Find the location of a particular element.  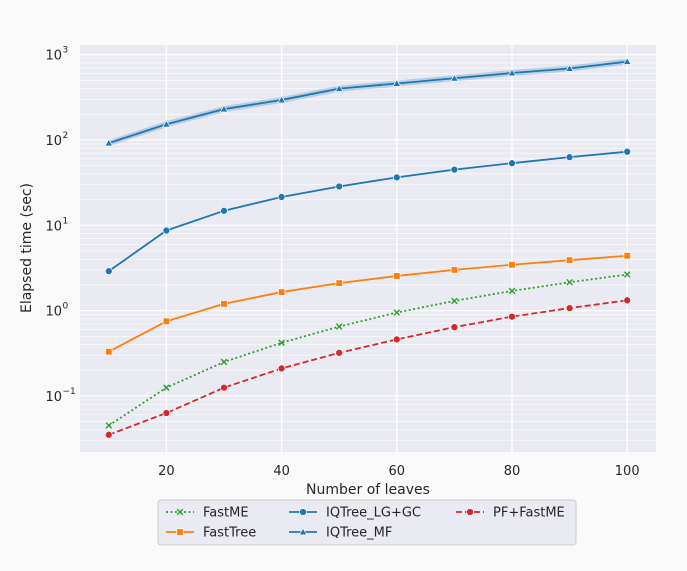

series-fasttree is located at coordinates (368, 304).